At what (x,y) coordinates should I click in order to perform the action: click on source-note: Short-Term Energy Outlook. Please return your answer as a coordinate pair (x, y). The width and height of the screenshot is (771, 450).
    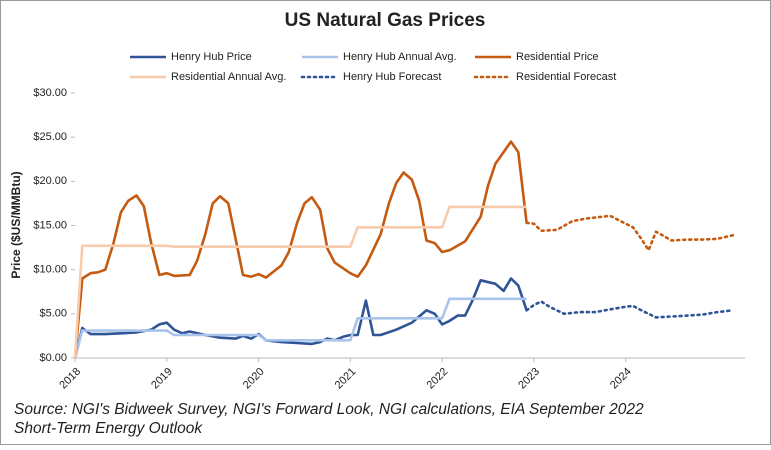
    Looking at the image, I should click on (108, 428).